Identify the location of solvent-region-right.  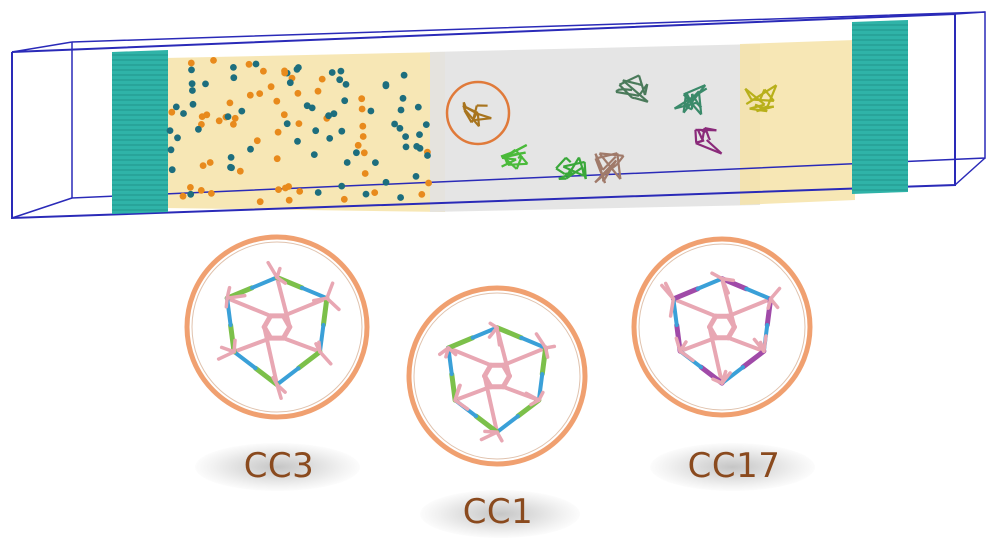
(797, 122).